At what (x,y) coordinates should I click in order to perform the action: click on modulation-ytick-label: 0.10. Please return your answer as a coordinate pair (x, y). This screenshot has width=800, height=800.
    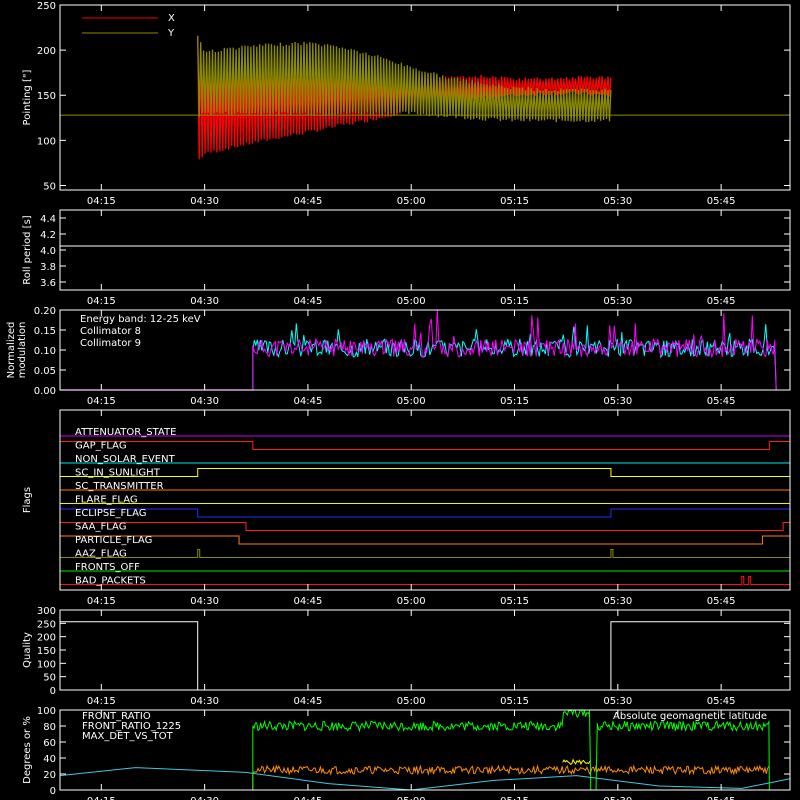
    Looking at the image, I should click on (45, 351).